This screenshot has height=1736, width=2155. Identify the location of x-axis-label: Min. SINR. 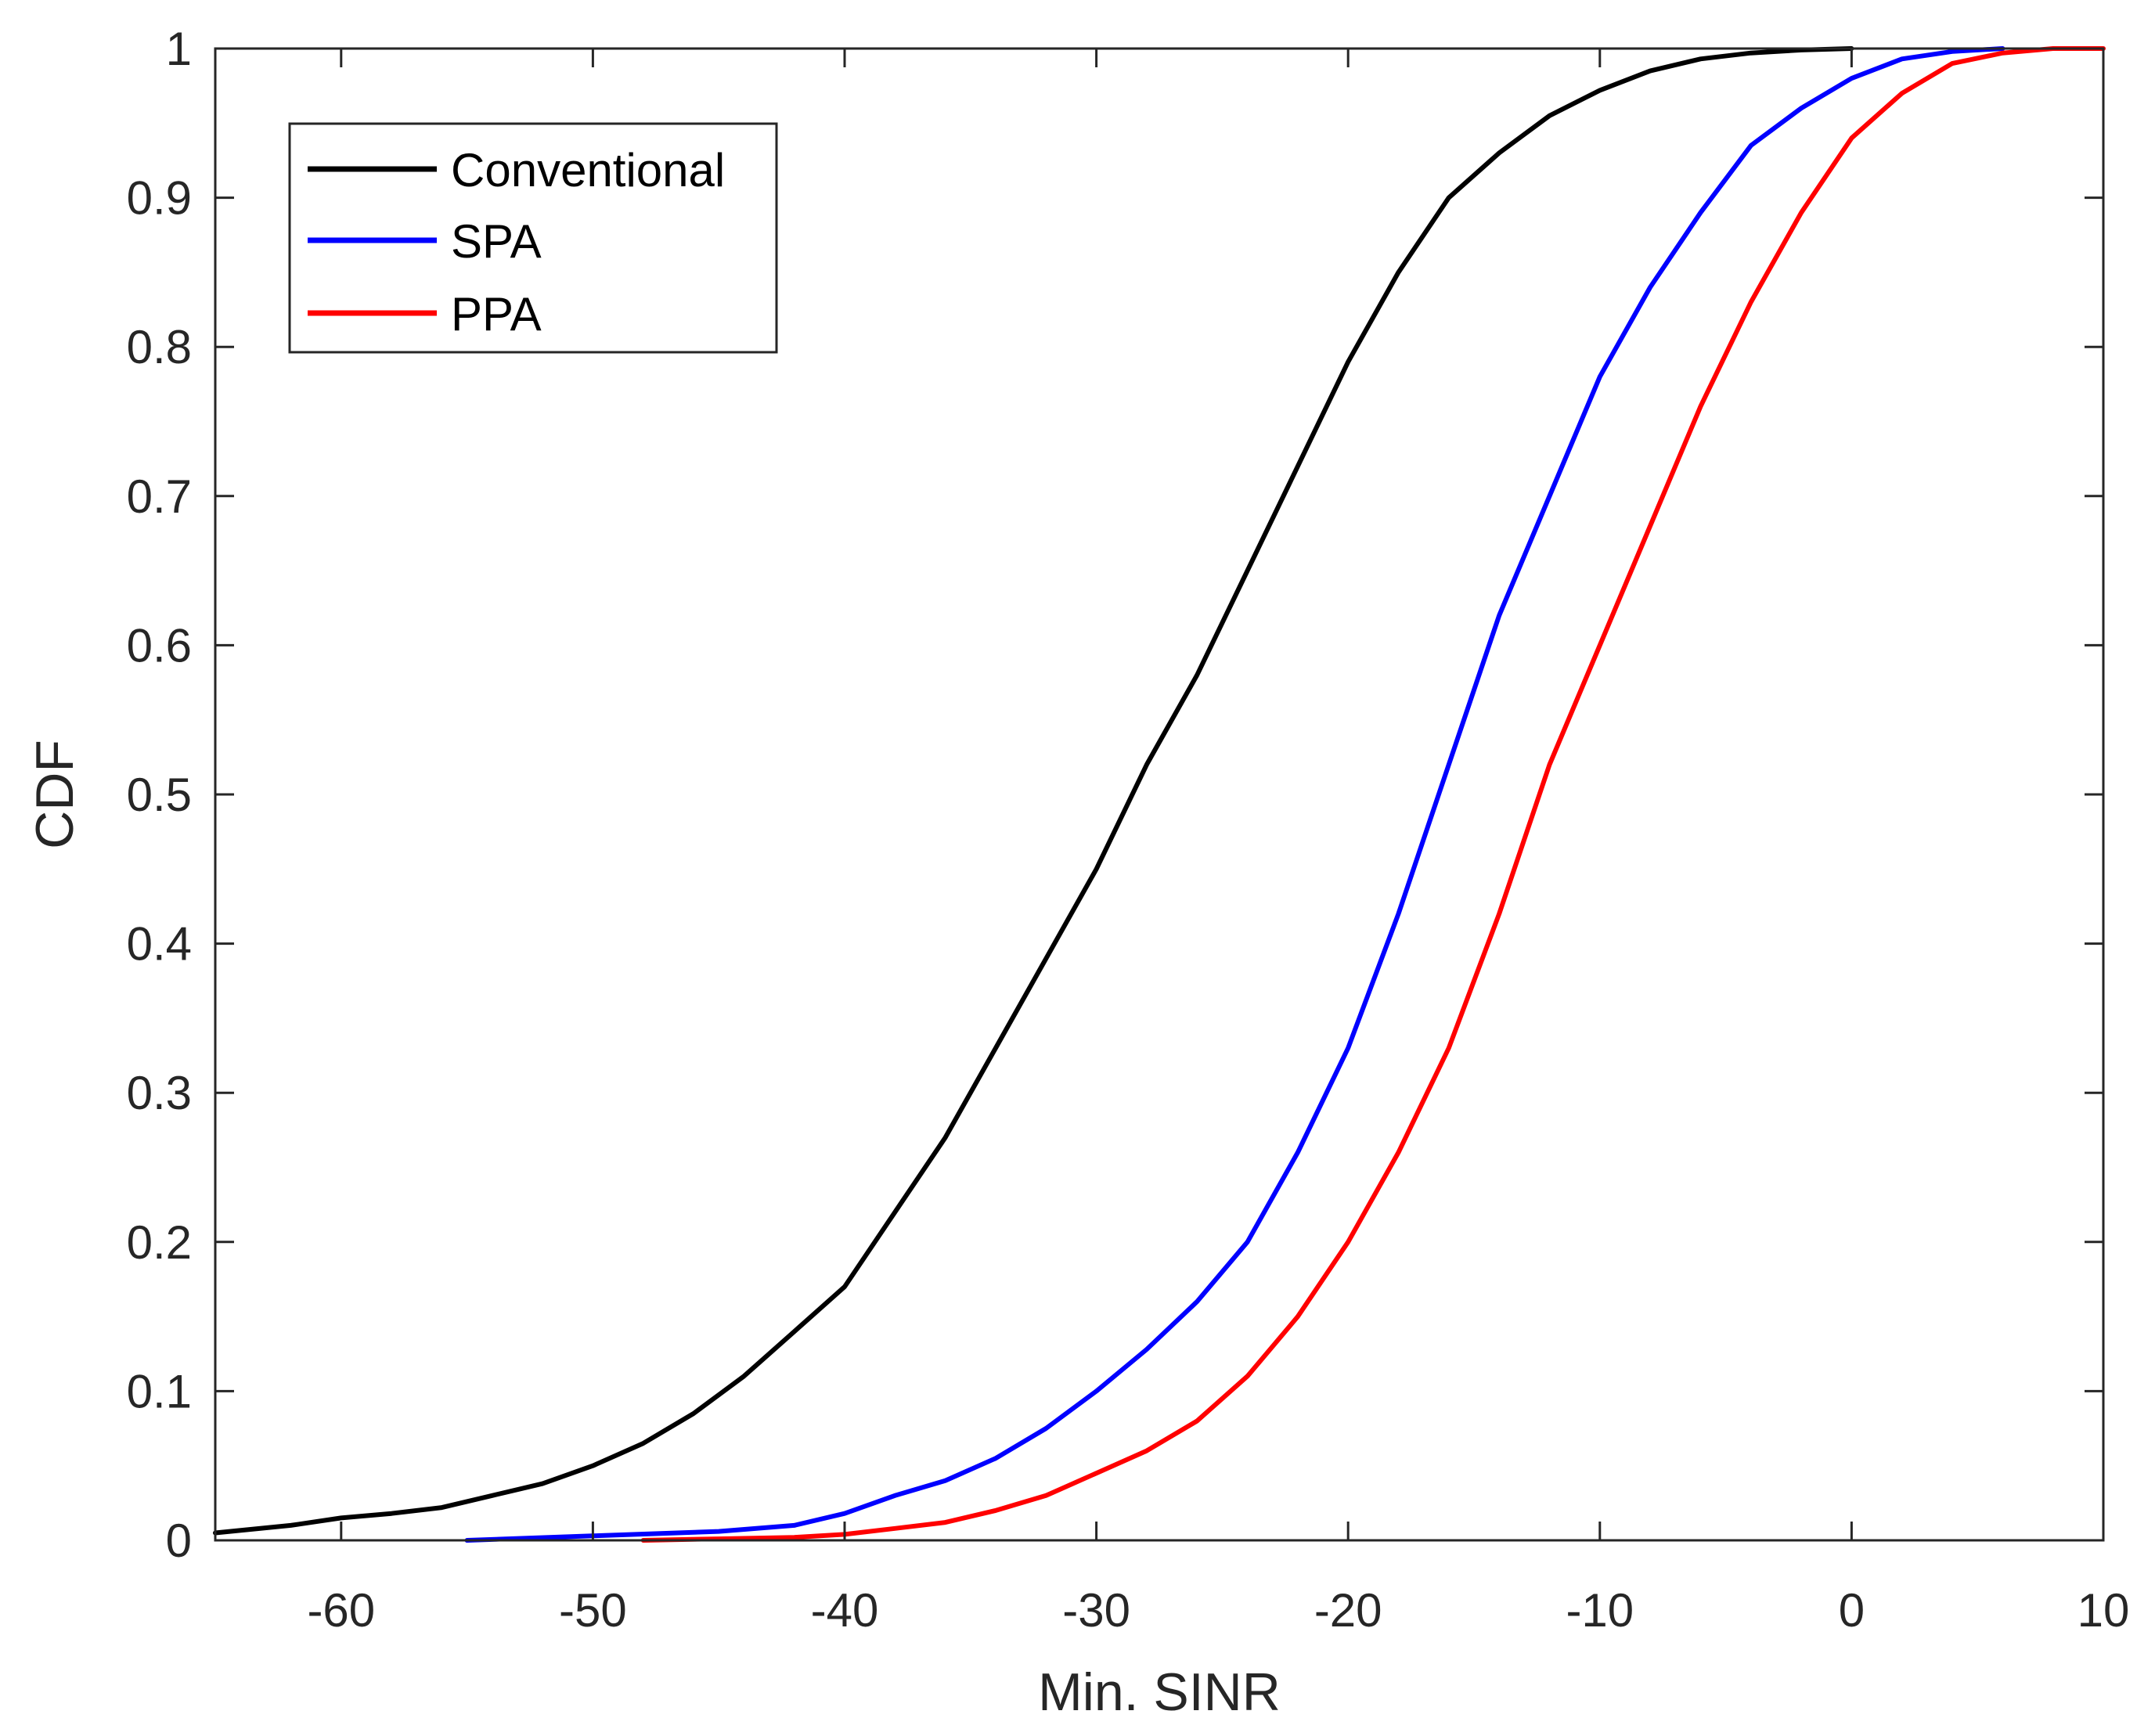
(1159, 1692).